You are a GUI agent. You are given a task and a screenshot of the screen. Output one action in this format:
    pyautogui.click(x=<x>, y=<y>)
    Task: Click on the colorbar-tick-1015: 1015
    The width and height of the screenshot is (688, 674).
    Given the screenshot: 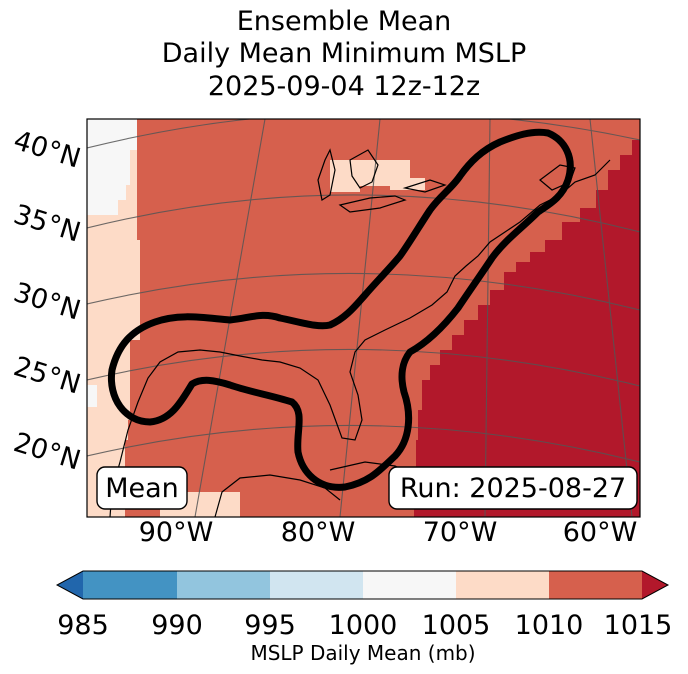 What is the action you would take?
    pyautogui.click(x=638, y=625)
    